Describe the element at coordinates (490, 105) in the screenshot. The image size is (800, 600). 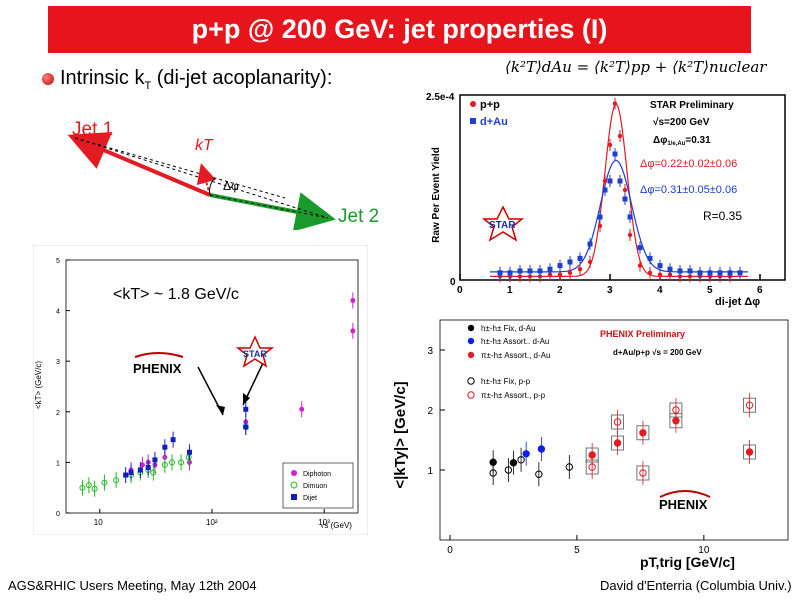
I see `legend-pp: p+p` at that location.